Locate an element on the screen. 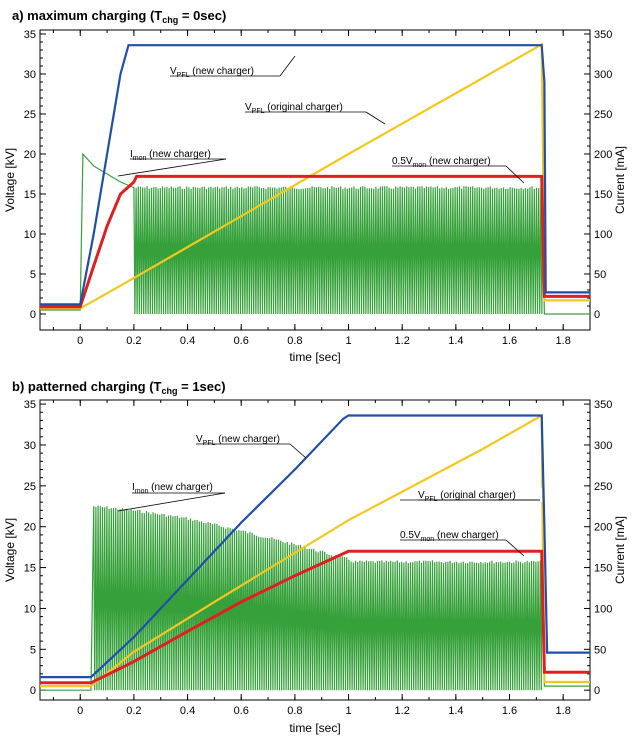  chart-title: b) patterned charging (Tchg = 1sec) is located at coordinates (119, 387).